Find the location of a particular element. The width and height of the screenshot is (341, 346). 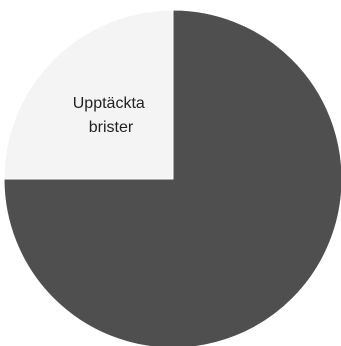

slice-label-detected-flaws: Upptäckta brister is located at coordinates (111, 115).